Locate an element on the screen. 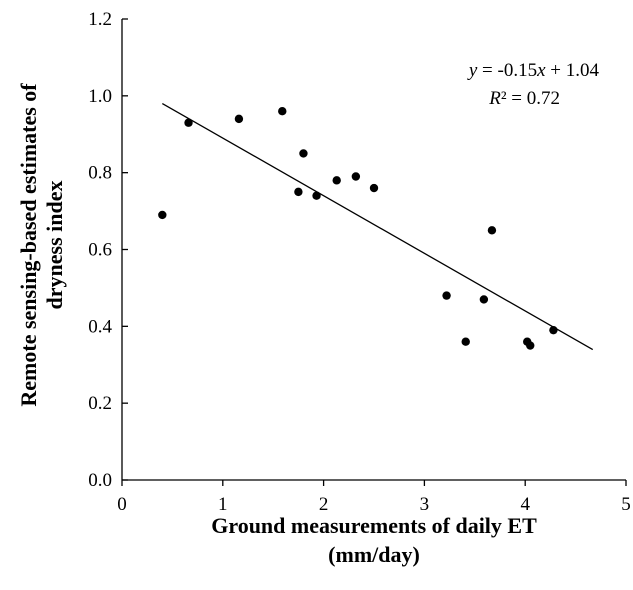 The width and height of the screenshot is (633, 590). equation-suffix: + 1.04 is located at coordinates (573, 70).